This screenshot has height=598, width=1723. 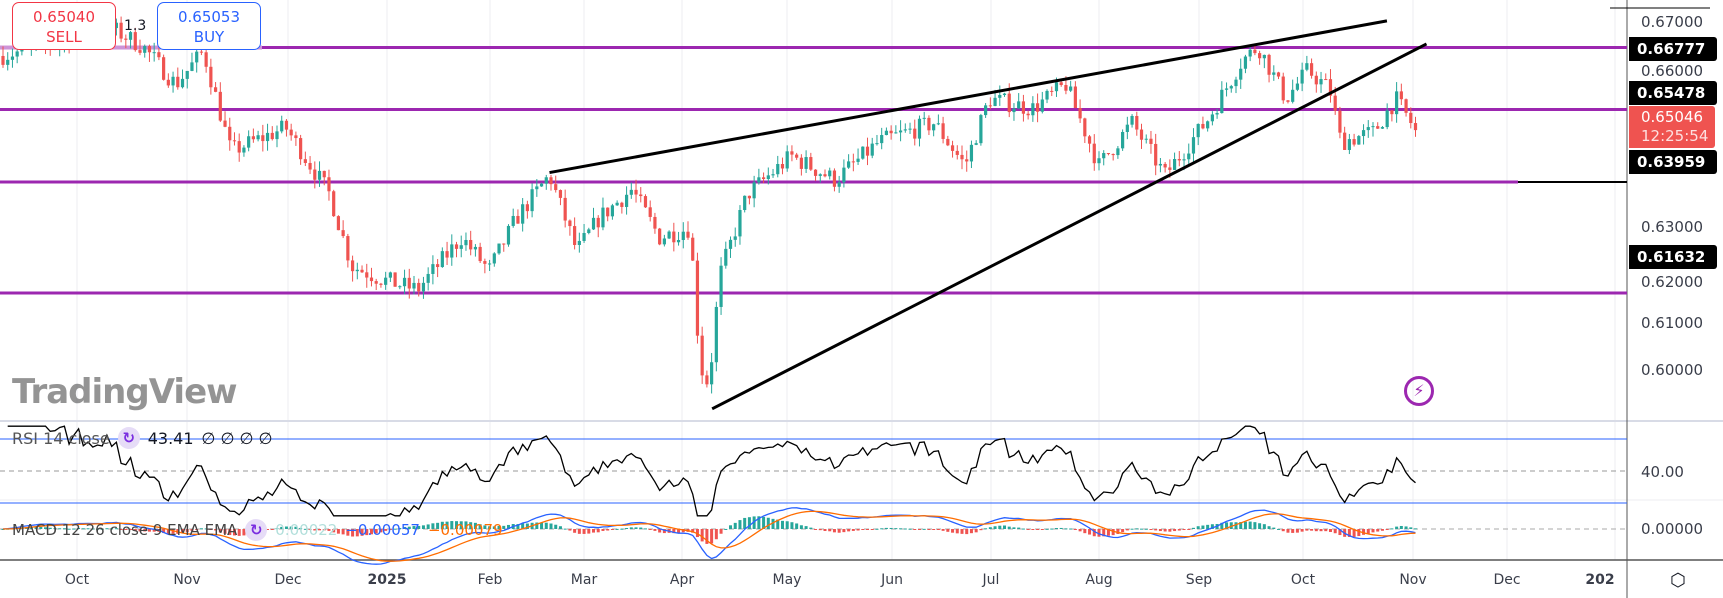 I want to click on macd-title: MACD 12 26 close 9 EMA EMA, so click(x=125, y=530).